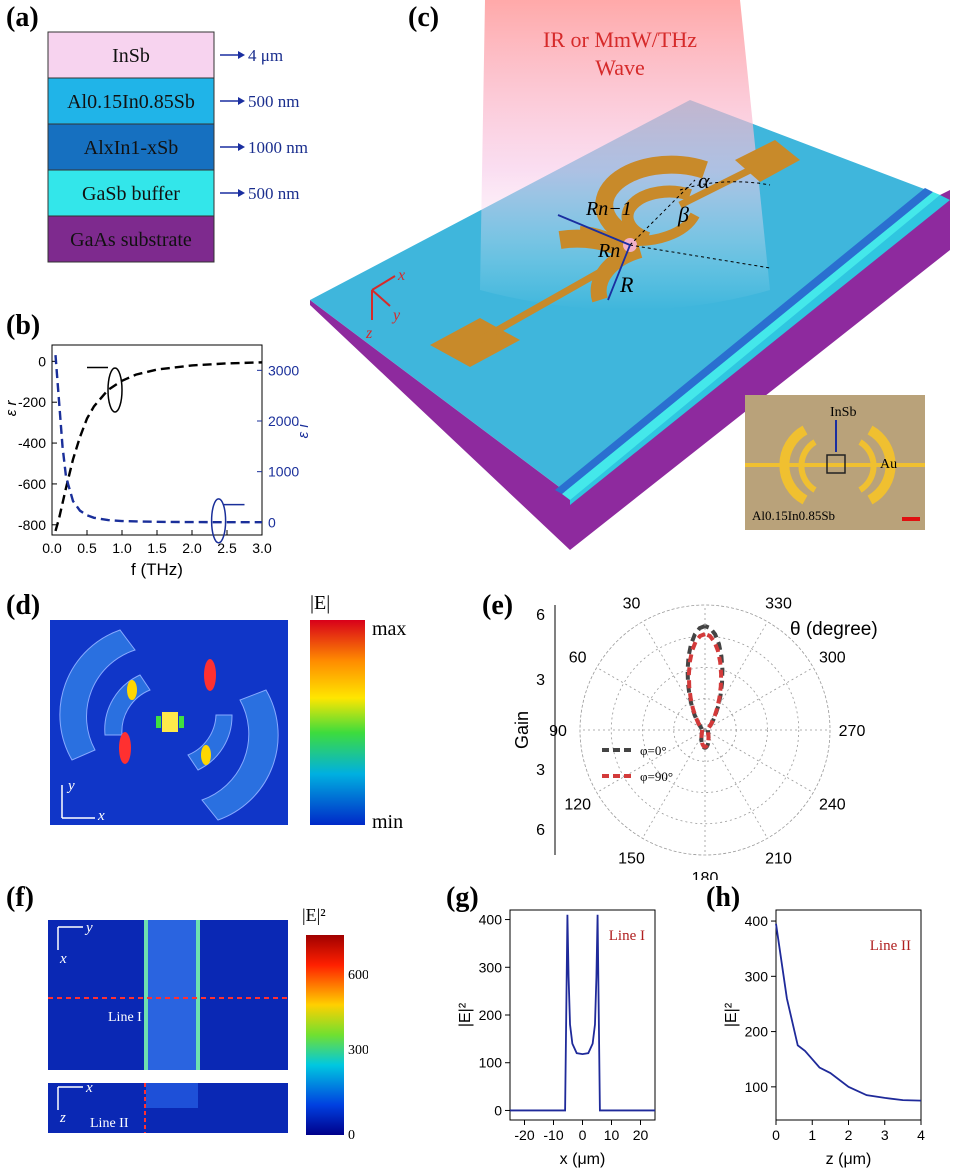 The image size is (961, 1176). Describe the element at coordinates (608, 209) in the screenshot. I see `rn-minus-1-label: Rn−1` at that location.